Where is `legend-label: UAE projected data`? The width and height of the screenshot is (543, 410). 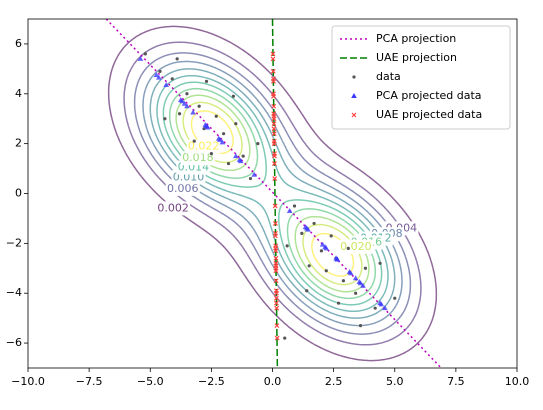 legend-label: UAE projected data is located at coordinates (429, 114).